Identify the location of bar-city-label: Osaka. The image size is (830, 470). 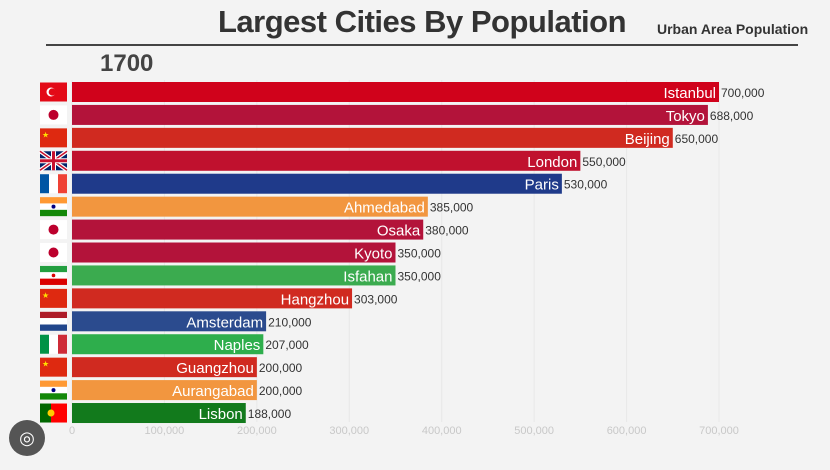
(399, 231).